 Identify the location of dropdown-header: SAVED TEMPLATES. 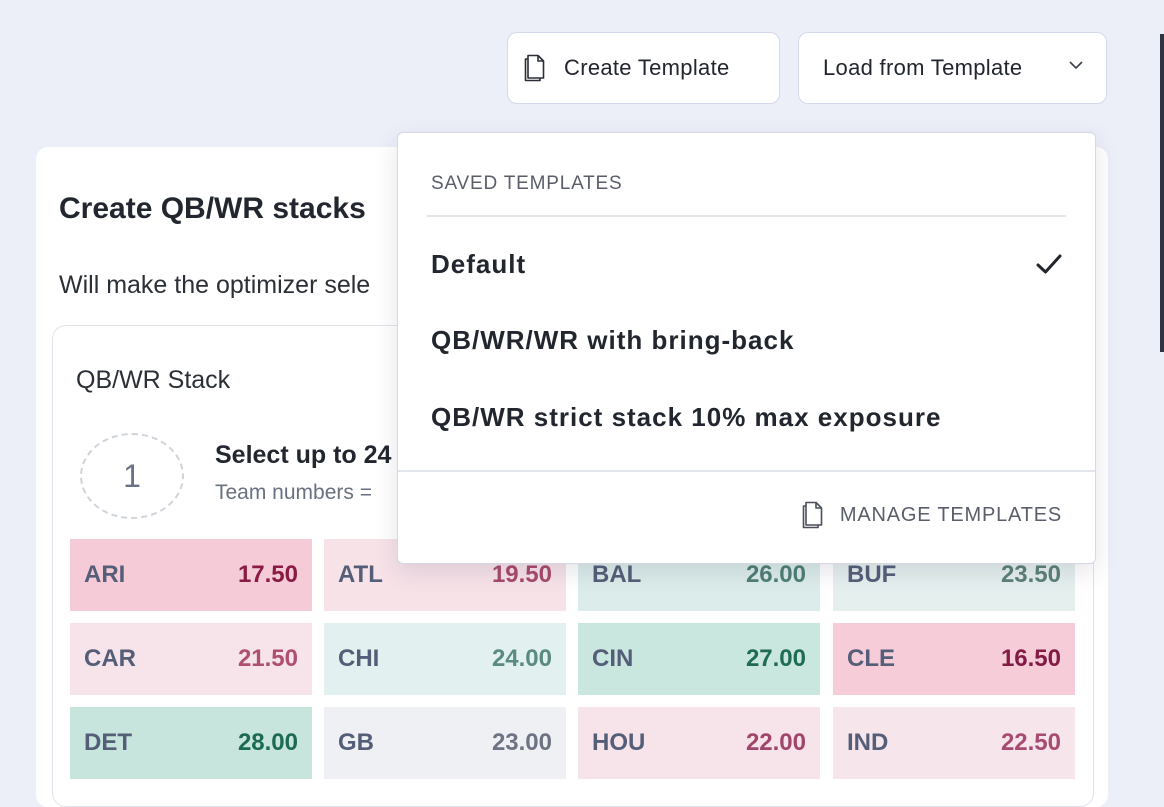
(527, 183).